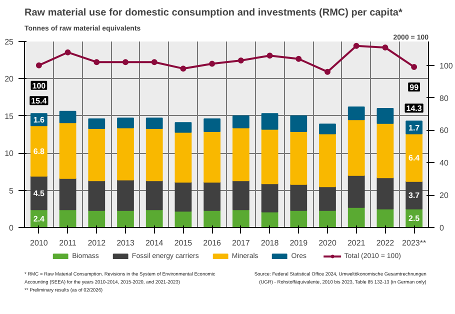 This screenshot has height=314, width=455. I want to click on y2-tick-label: 100, so click(447, 65).